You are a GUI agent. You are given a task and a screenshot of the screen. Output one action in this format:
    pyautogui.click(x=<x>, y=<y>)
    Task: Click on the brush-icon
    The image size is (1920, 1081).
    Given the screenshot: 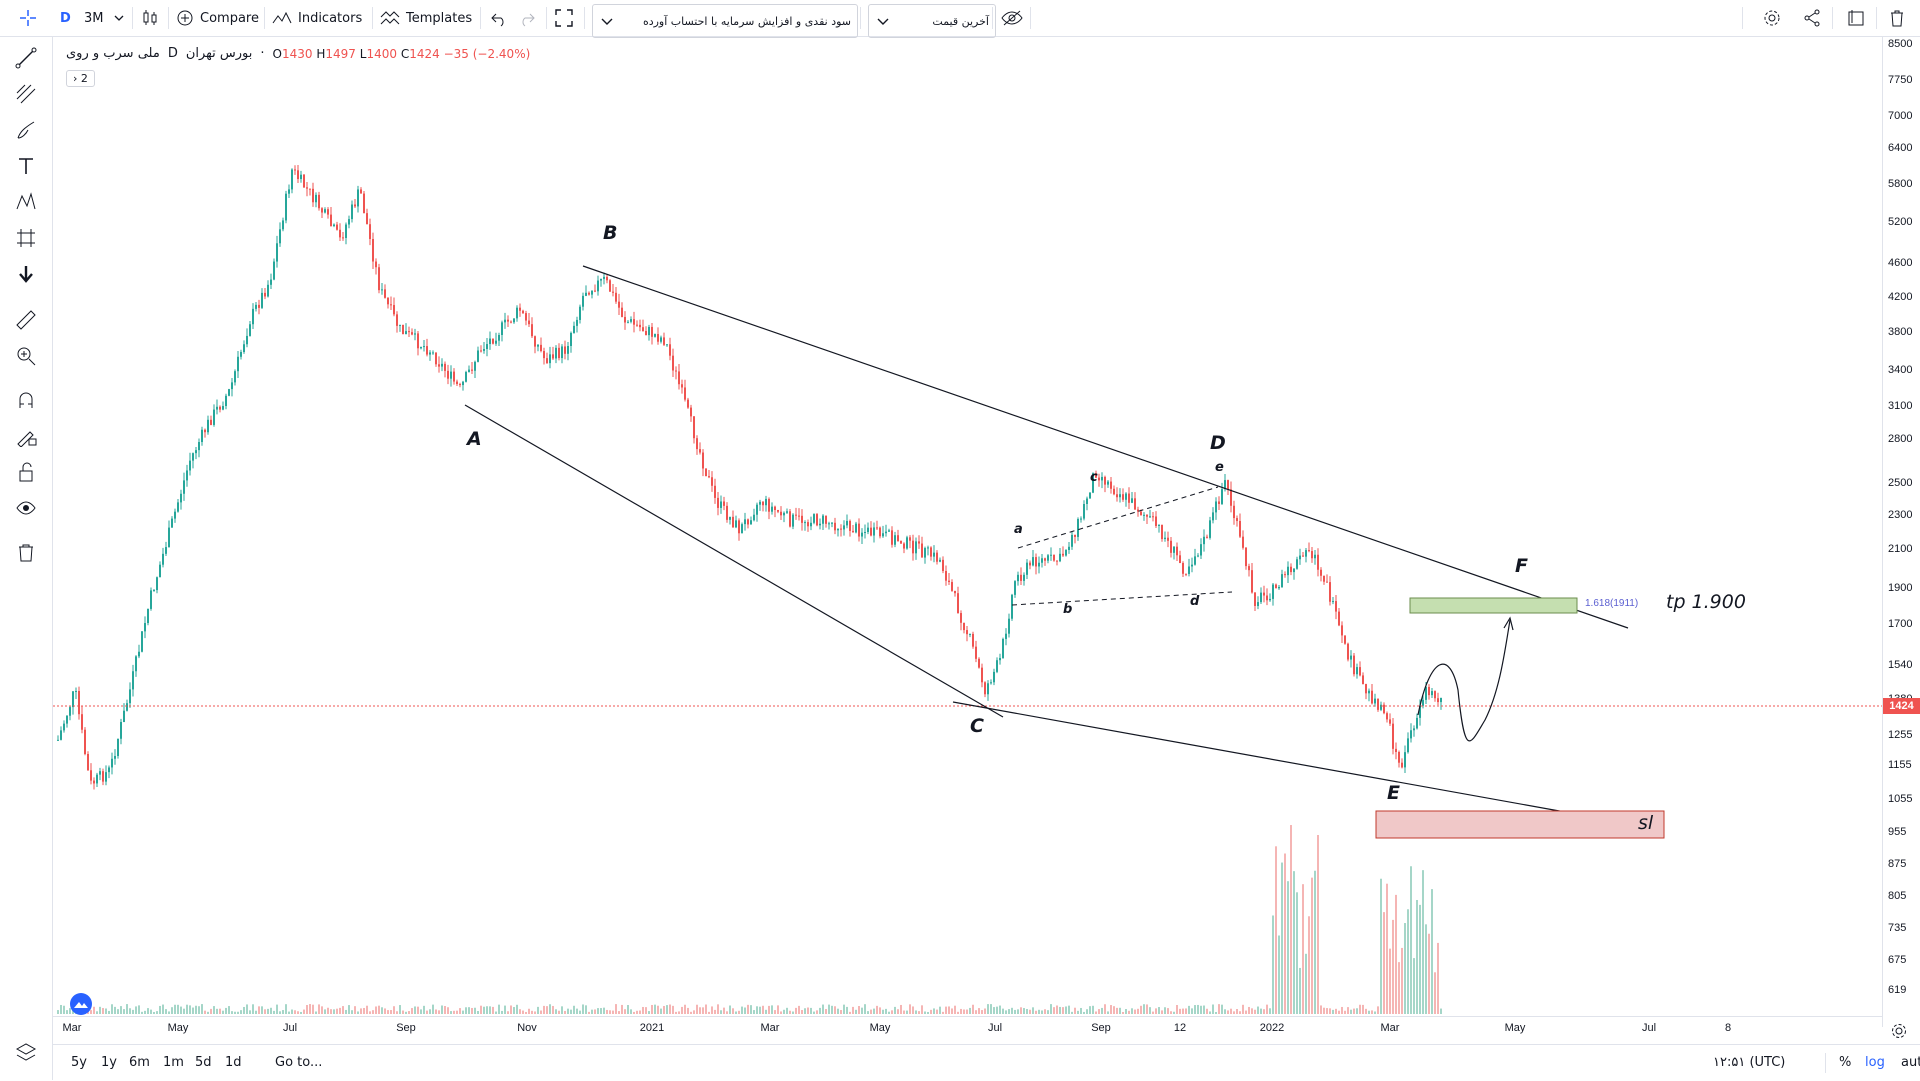 What is the action you would take?
    pyautogui.click(x=26, y=130)
    